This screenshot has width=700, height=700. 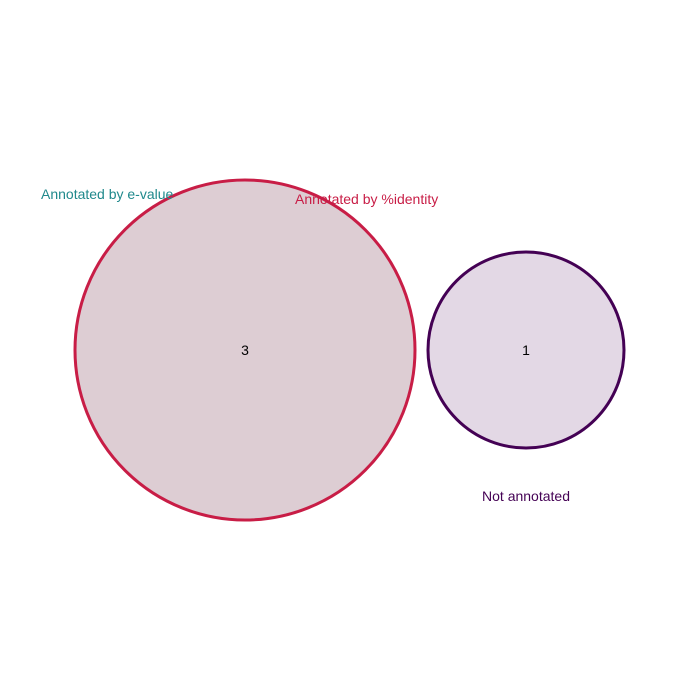 I want to click on region-count-not-annotated: 1, so click(x=526, y=350).